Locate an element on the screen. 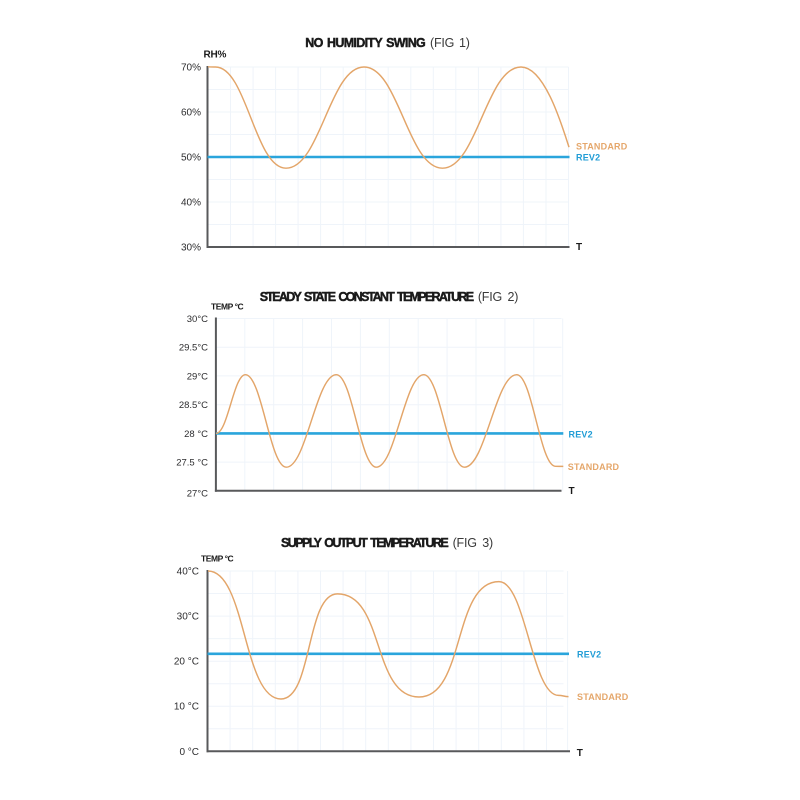  svg-text: 30% is located at coordinates (191, 248).